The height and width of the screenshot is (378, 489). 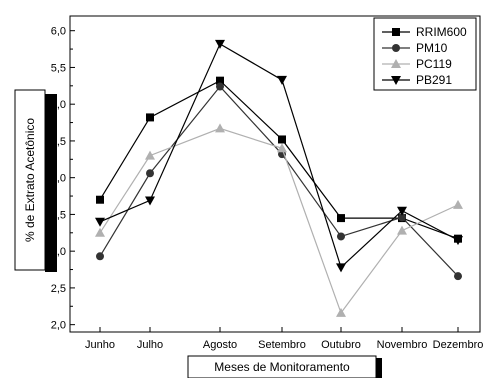 I want to click on x-tick-label: Outubro, so click(x=341, y=345).